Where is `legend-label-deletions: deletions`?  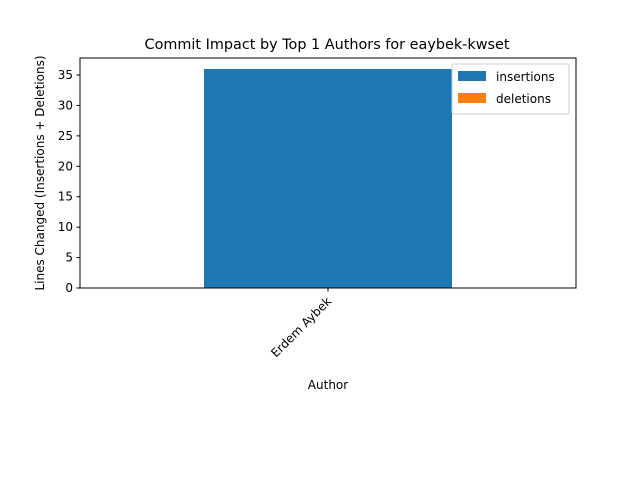
legend-label-deletions: deletions is located at coordinates (523, 99).